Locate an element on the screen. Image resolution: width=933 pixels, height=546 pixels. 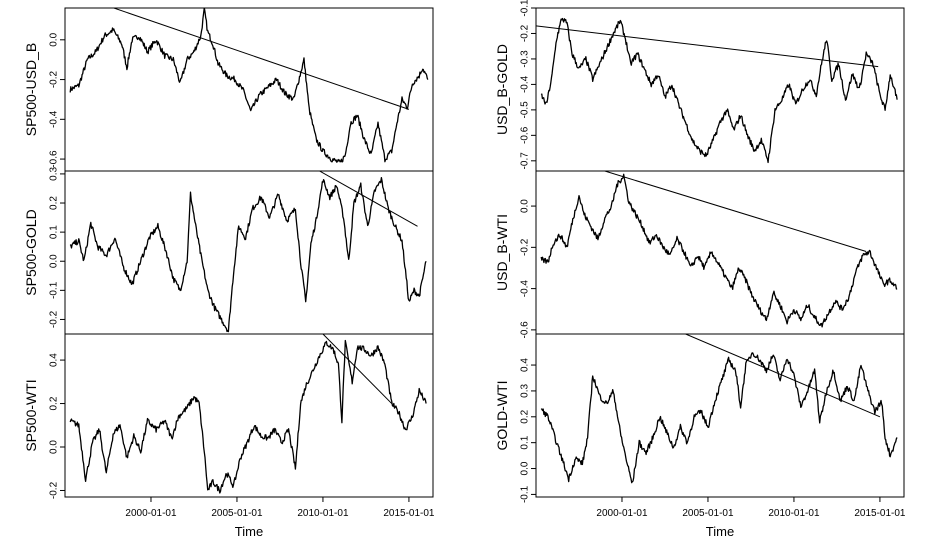
y-tick-label: -0.3 is located at coordinates (525, 59).